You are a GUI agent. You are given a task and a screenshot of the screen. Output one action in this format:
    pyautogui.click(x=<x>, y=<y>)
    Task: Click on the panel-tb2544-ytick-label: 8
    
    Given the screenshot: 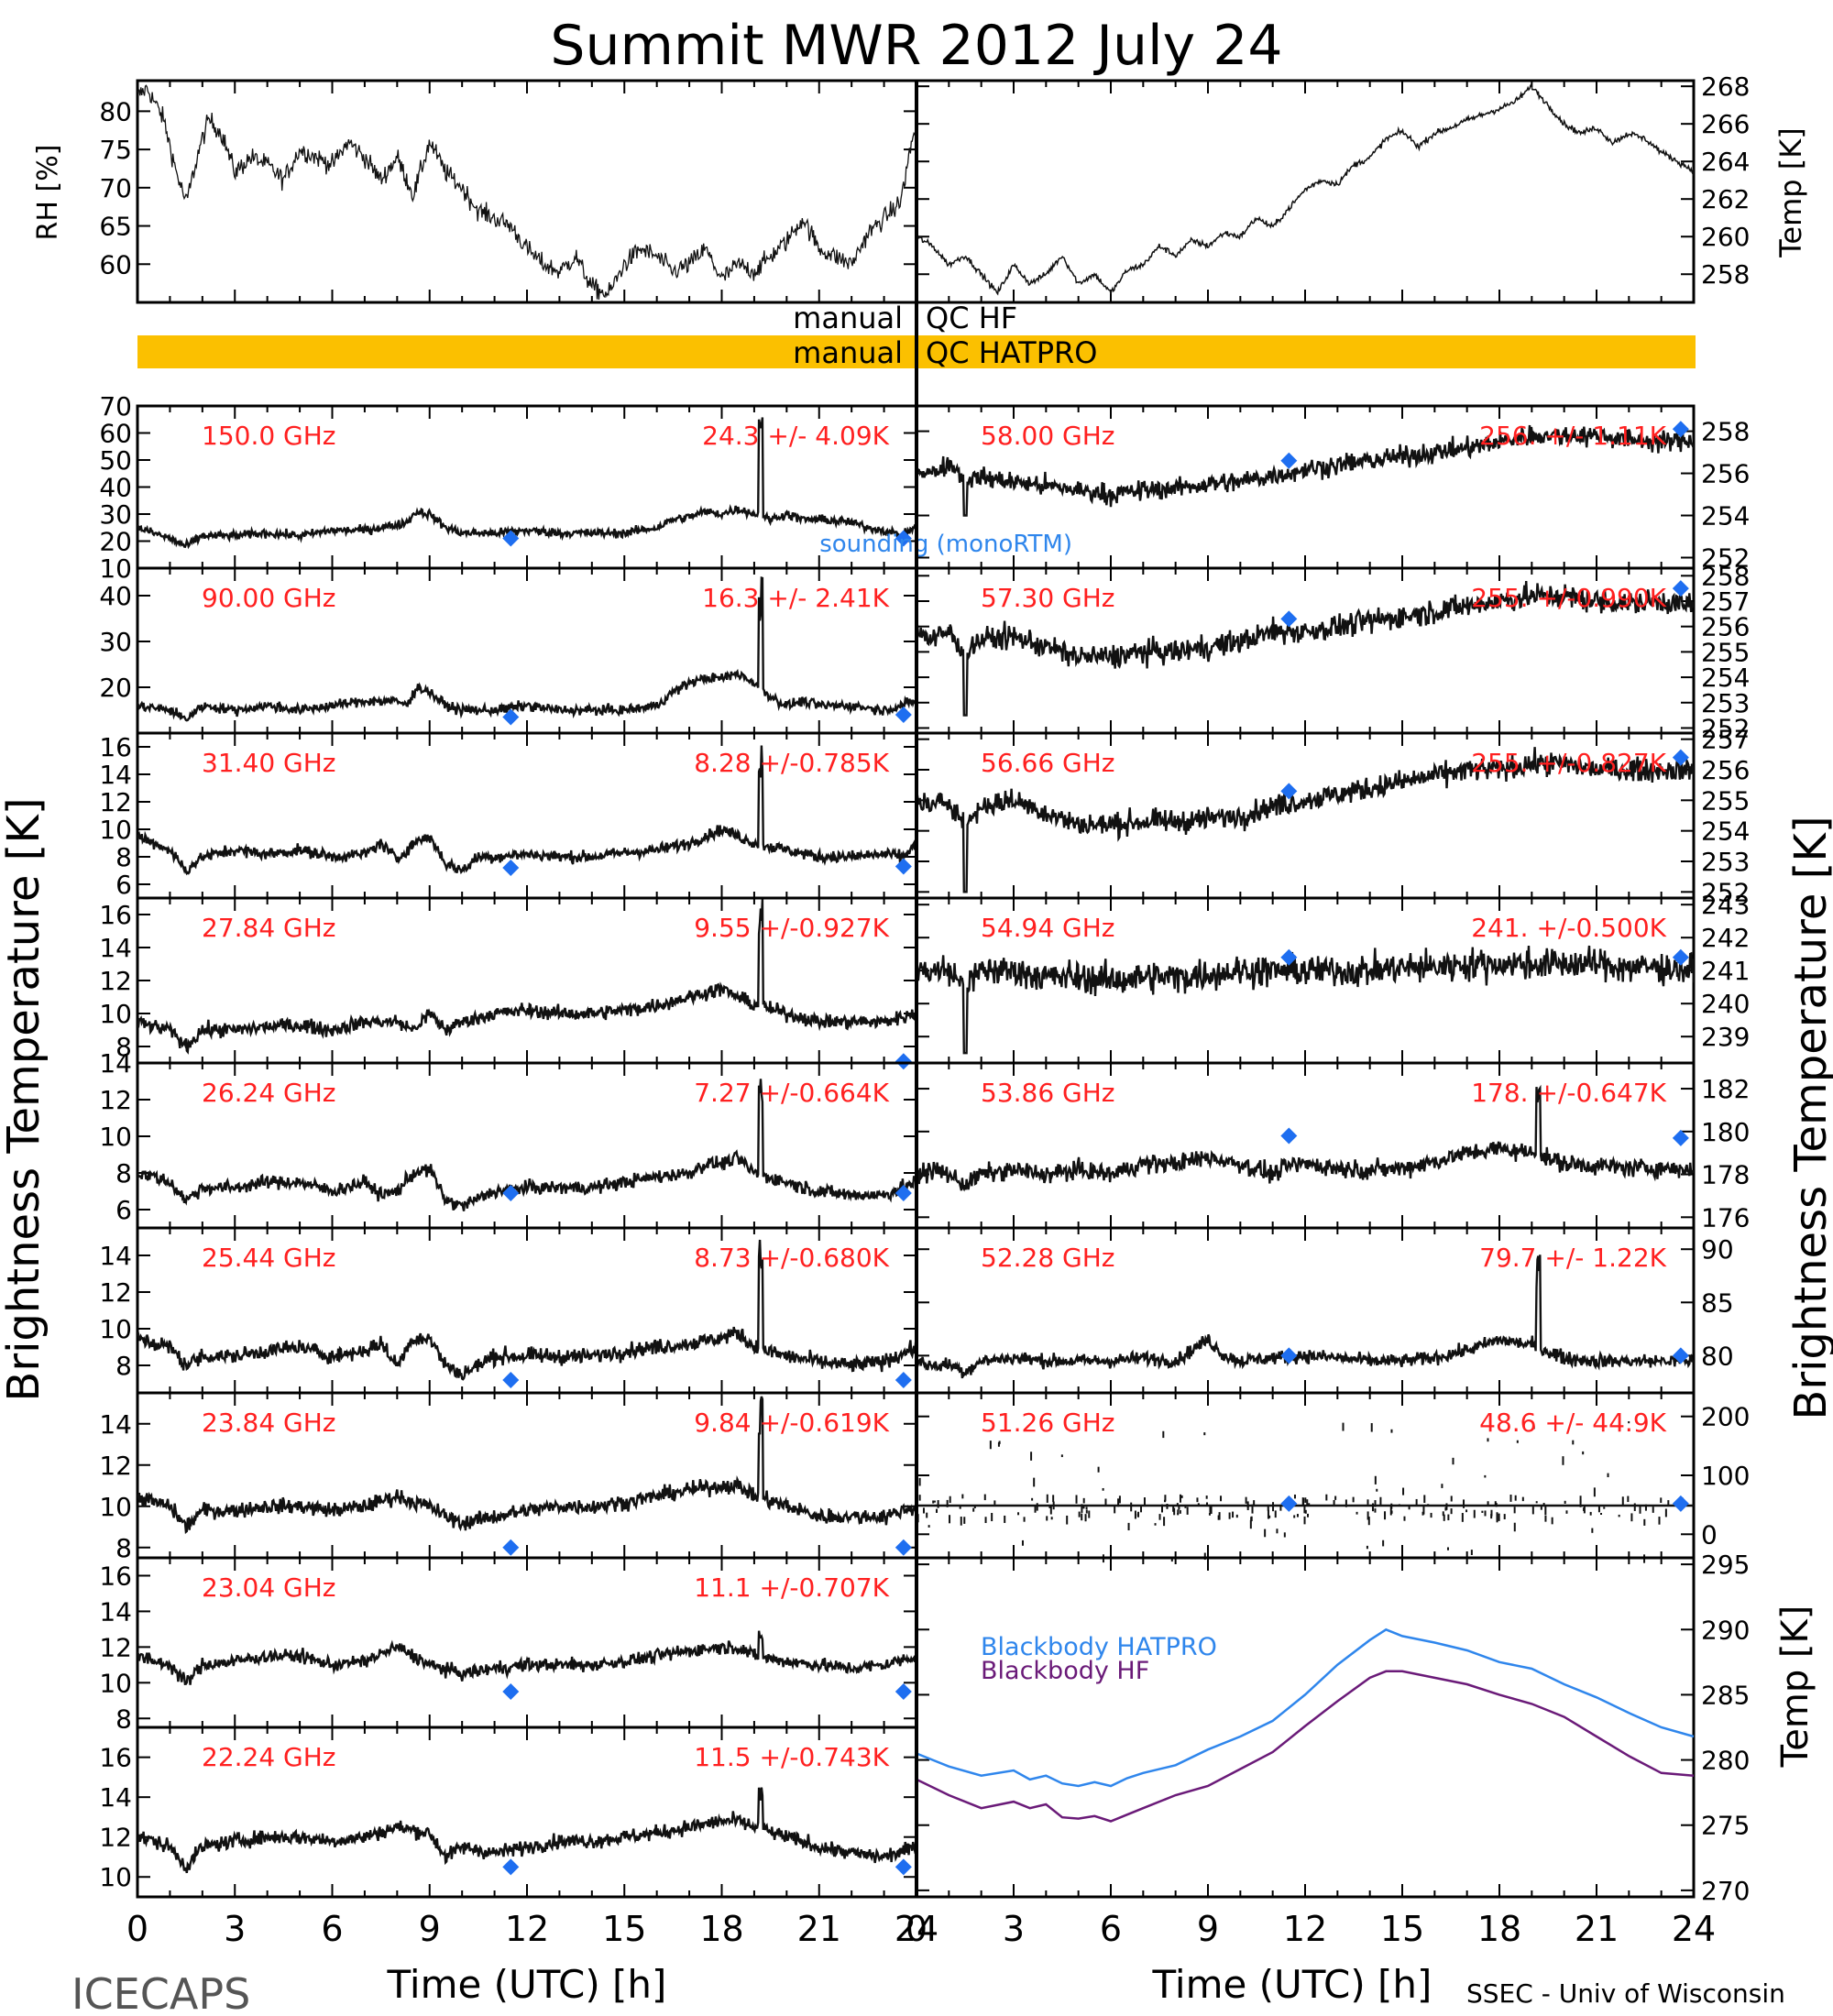 What is the action you would take?
    pyautogui.click(x=123, y=1366)
    